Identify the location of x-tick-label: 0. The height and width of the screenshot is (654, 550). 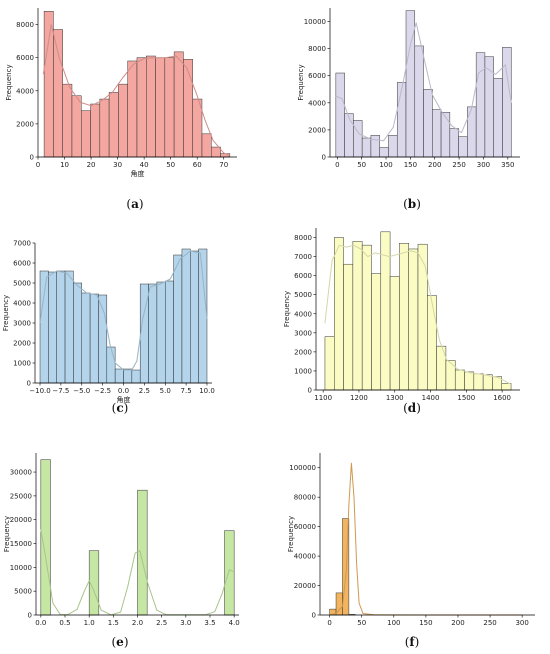
(337, 165).